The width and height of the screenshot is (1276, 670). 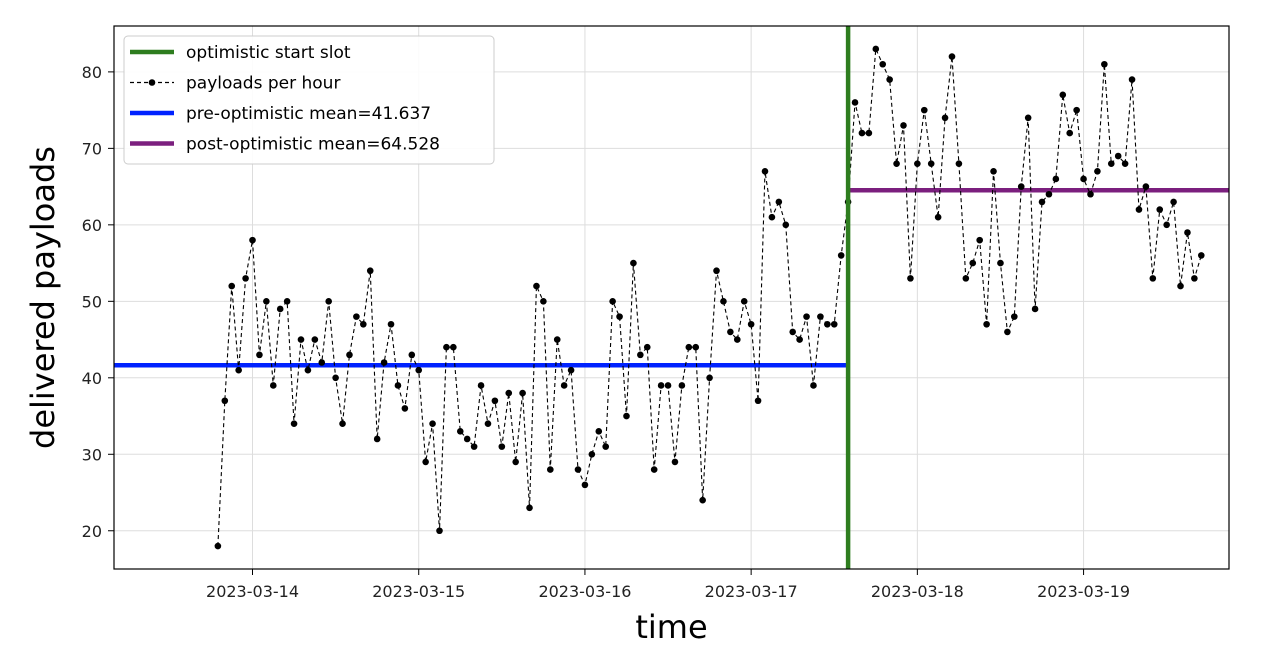 I want to click on x-tick-label: 2023-03-15, so click(x=418, y=591).